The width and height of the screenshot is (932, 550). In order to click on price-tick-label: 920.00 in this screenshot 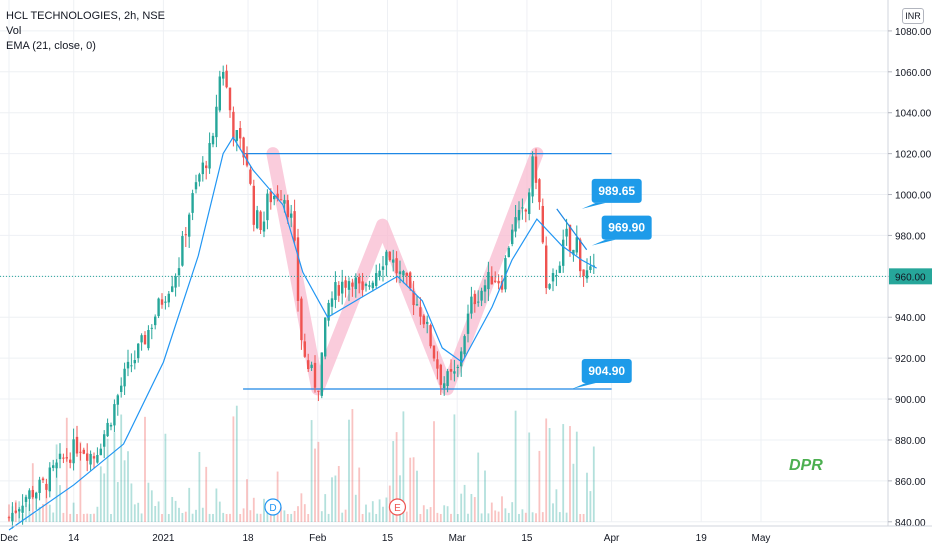, I will do `click(910, 359)`.